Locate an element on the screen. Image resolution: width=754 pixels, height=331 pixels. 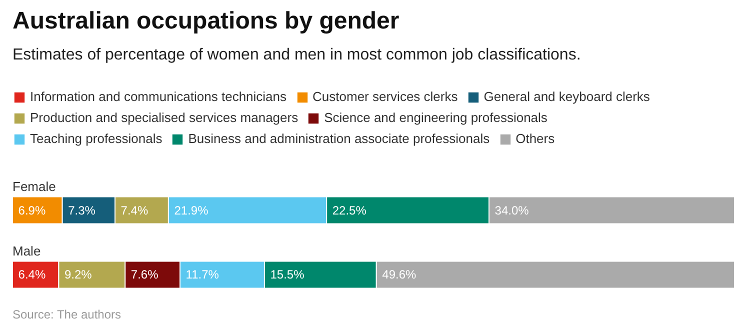
data-label: 34.0% is located at coordinates (512, 210).